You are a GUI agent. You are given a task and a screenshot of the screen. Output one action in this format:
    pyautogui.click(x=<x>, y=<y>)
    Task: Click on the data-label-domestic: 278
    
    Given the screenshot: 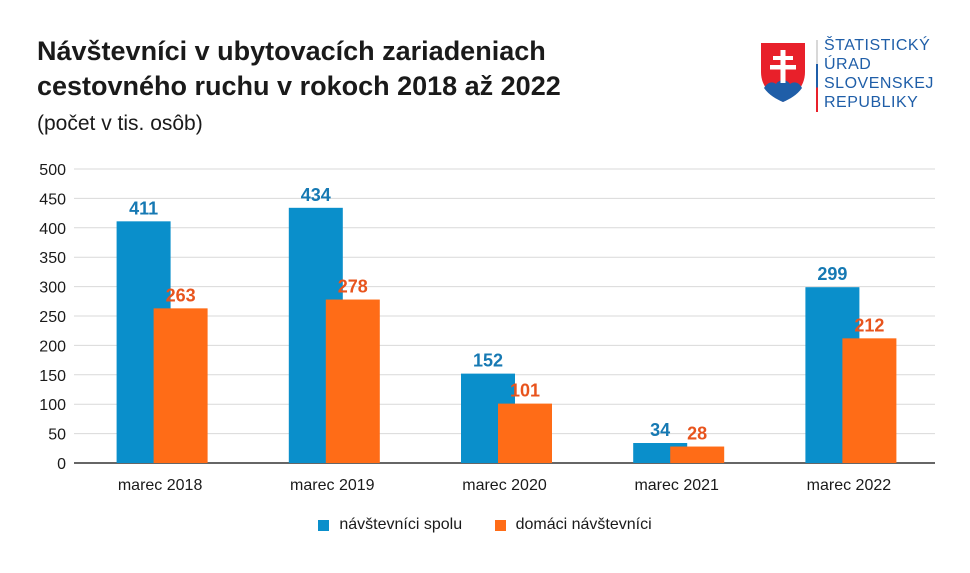 What is the action you would take?
    pyautogui.click(x=353, y=287)
    